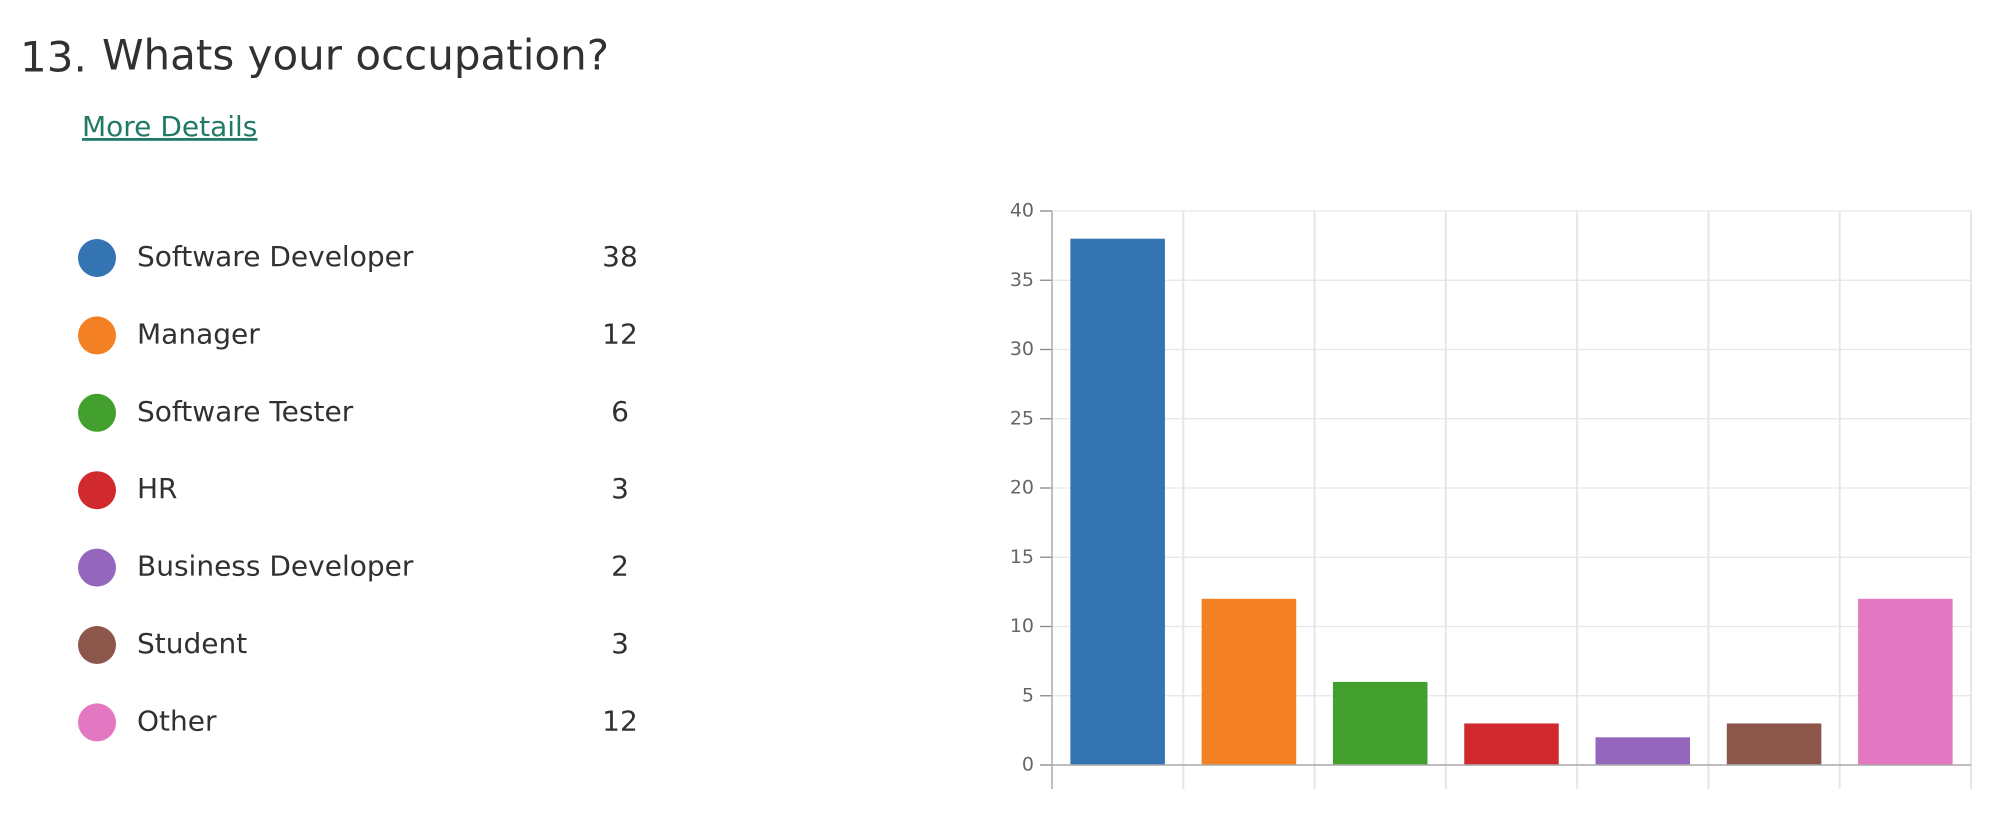 Image resolution: width=1996 pixels, height=825 pixels. Describe the element at coordinates (1028, 695) in the screenshot. I see `y-tick-label: 5` at that location.